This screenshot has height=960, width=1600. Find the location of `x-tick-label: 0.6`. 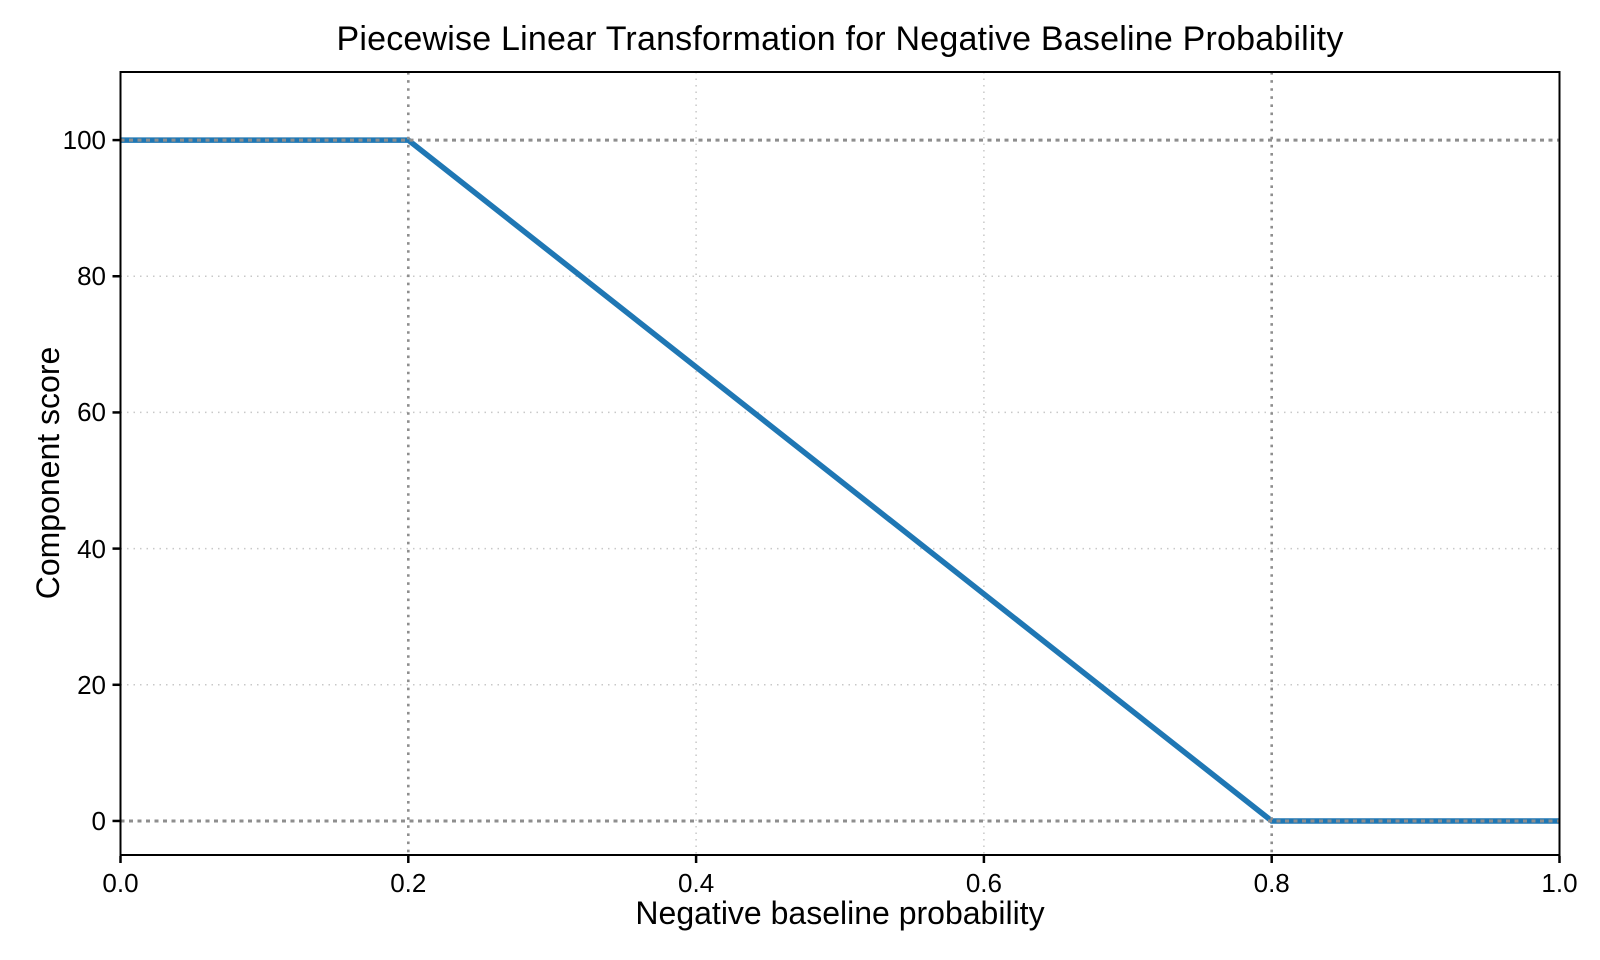

x-tick-label: 0.6 is located at coordinates (983, 883).